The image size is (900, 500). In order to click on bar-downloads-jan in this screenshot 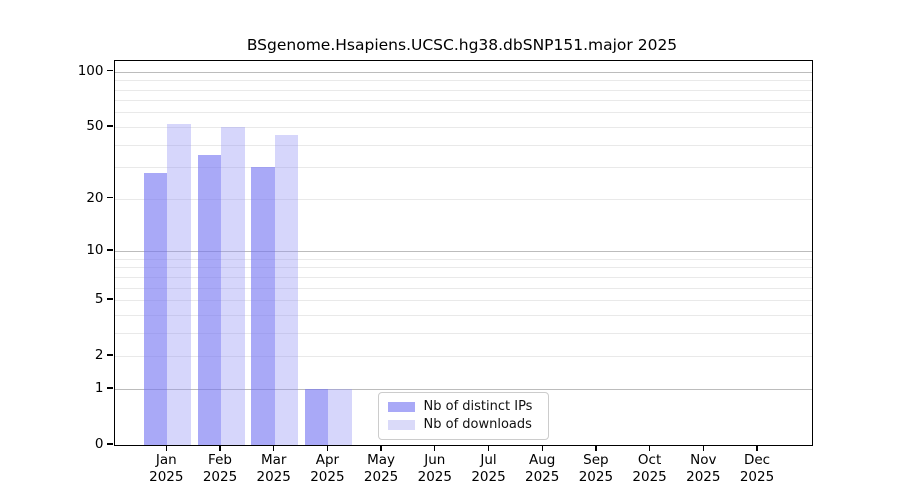, I will do `click(179, 284)`.